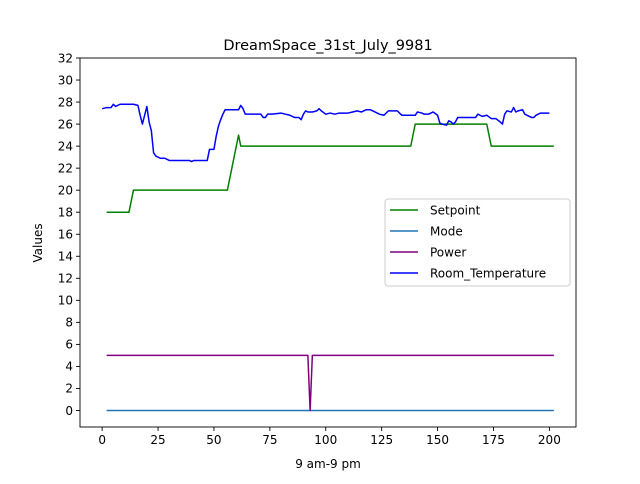 The height and width of the screenshot is (484, 640). What do you see at coordinates (69, 345) in the screenshot?
I see `y-tick-label: 6` at bounding box center [69, 345].